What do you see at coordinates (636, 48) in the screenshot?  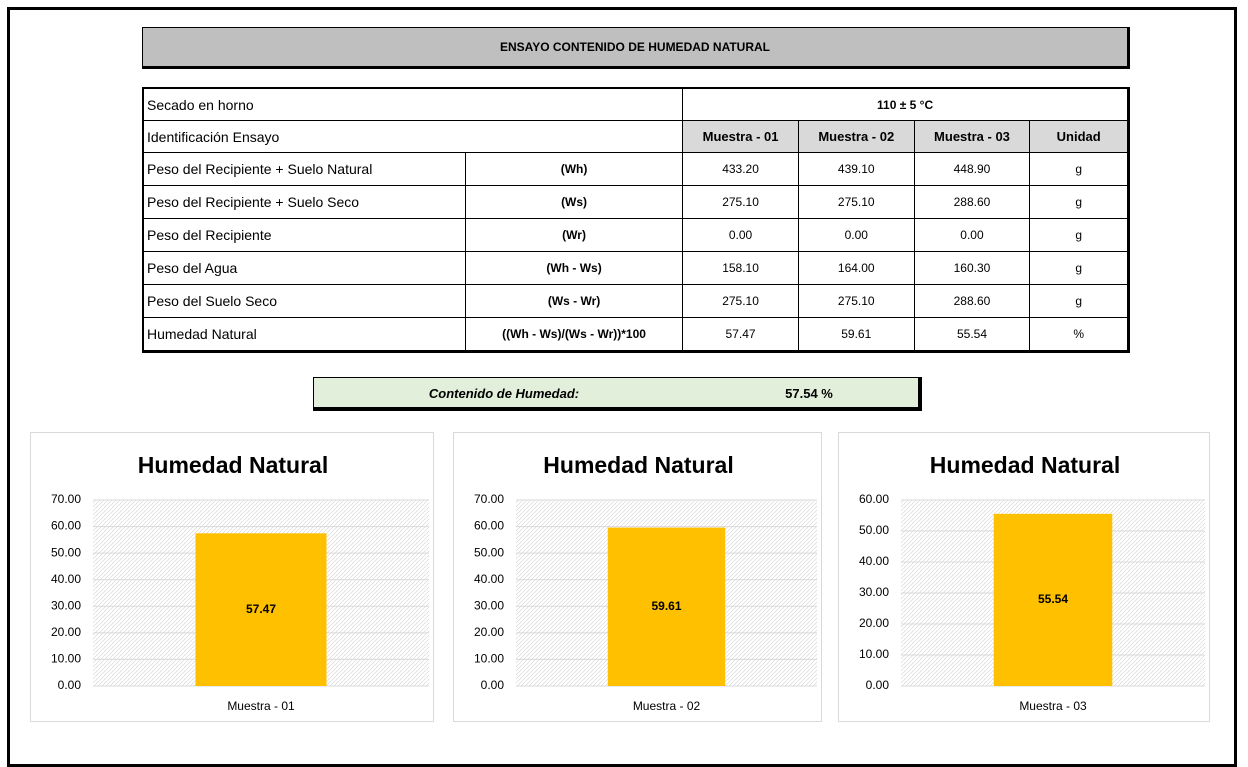 I see `header-title: ENSAYO CONTENIDO DE HUMEDAD NATURAL` at bounding box center [636, 48].